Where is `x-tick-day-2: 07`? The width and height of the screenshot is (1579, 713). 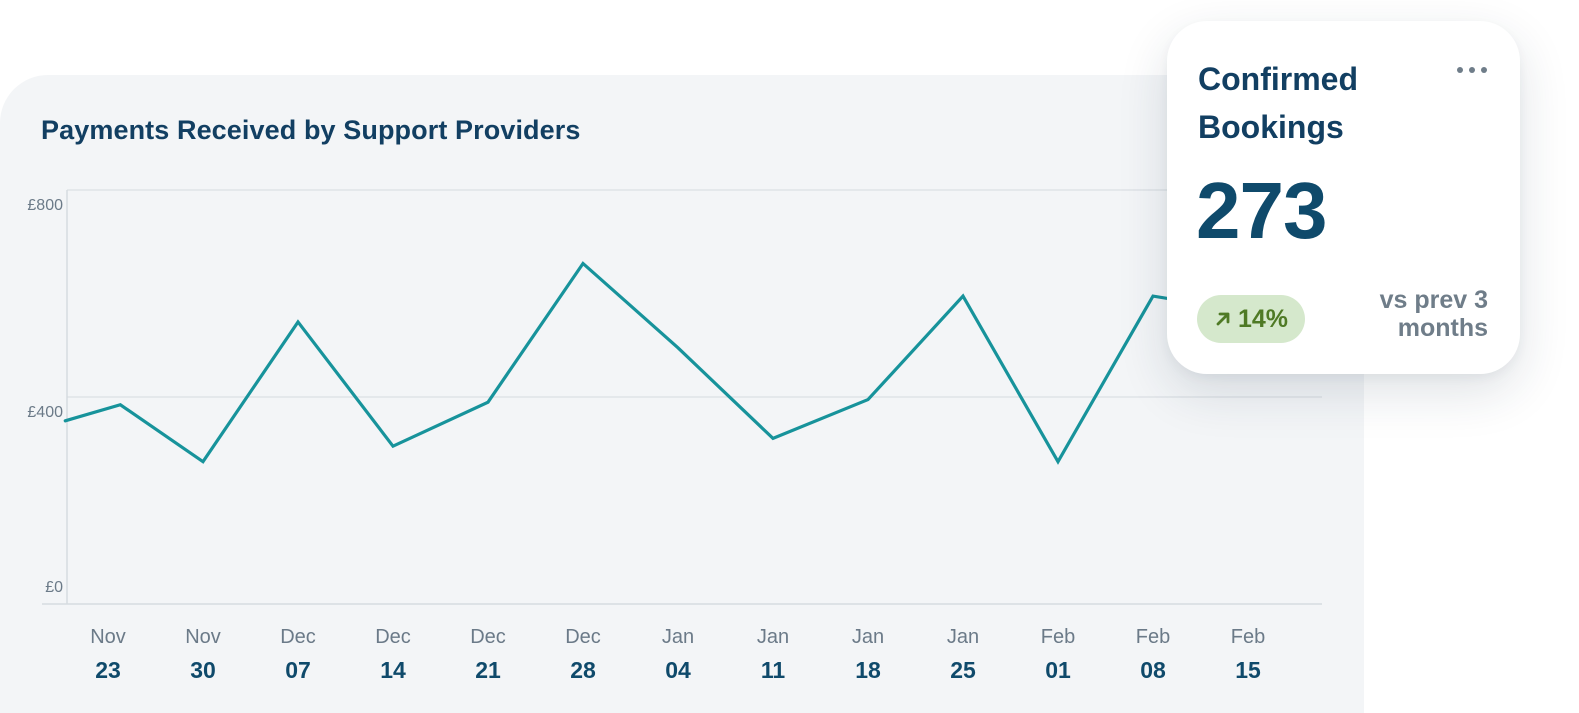 x-tick-day-2: 07 is located at coordinates (298, 670).